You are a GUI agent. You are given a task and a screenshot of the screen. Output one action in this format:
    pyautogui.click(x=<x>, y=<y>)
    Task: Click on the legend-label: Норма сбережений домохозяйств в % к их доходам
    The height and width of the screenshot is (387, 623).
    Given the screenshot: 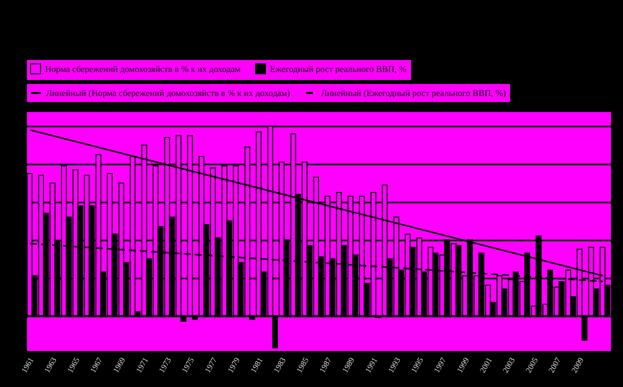 What is the action you would take?
    pyautogui.click(x=143, y=69)
    